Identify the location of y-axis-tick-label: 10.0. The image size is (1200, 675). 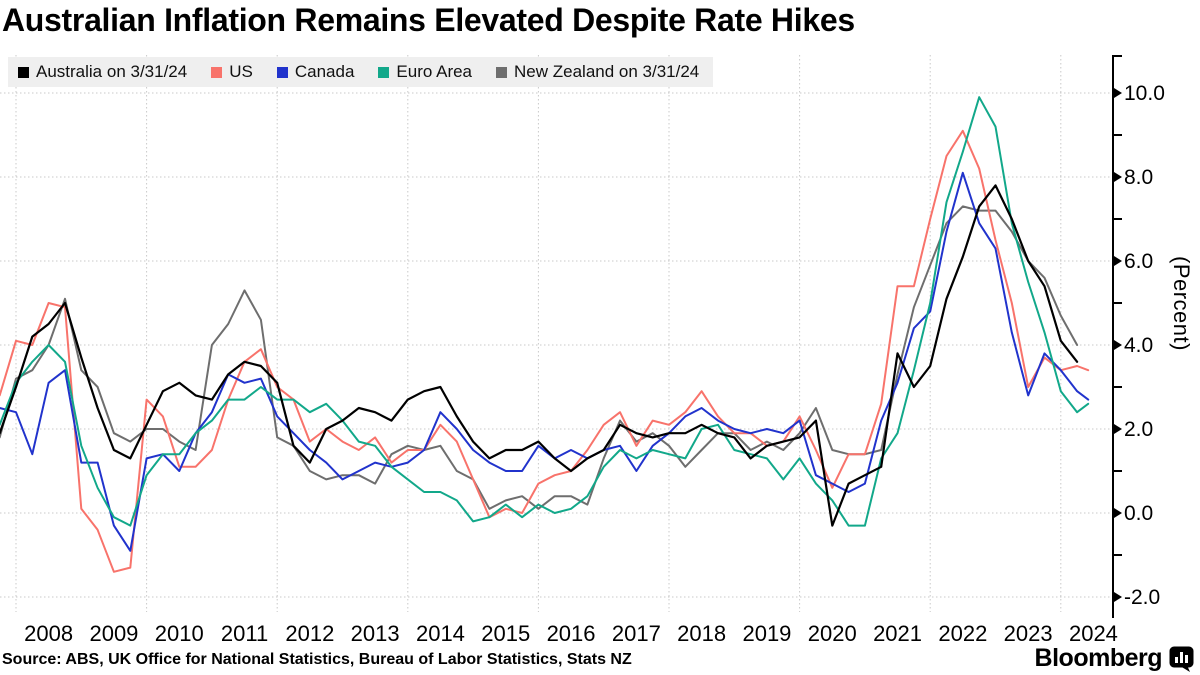
(1144, 93).